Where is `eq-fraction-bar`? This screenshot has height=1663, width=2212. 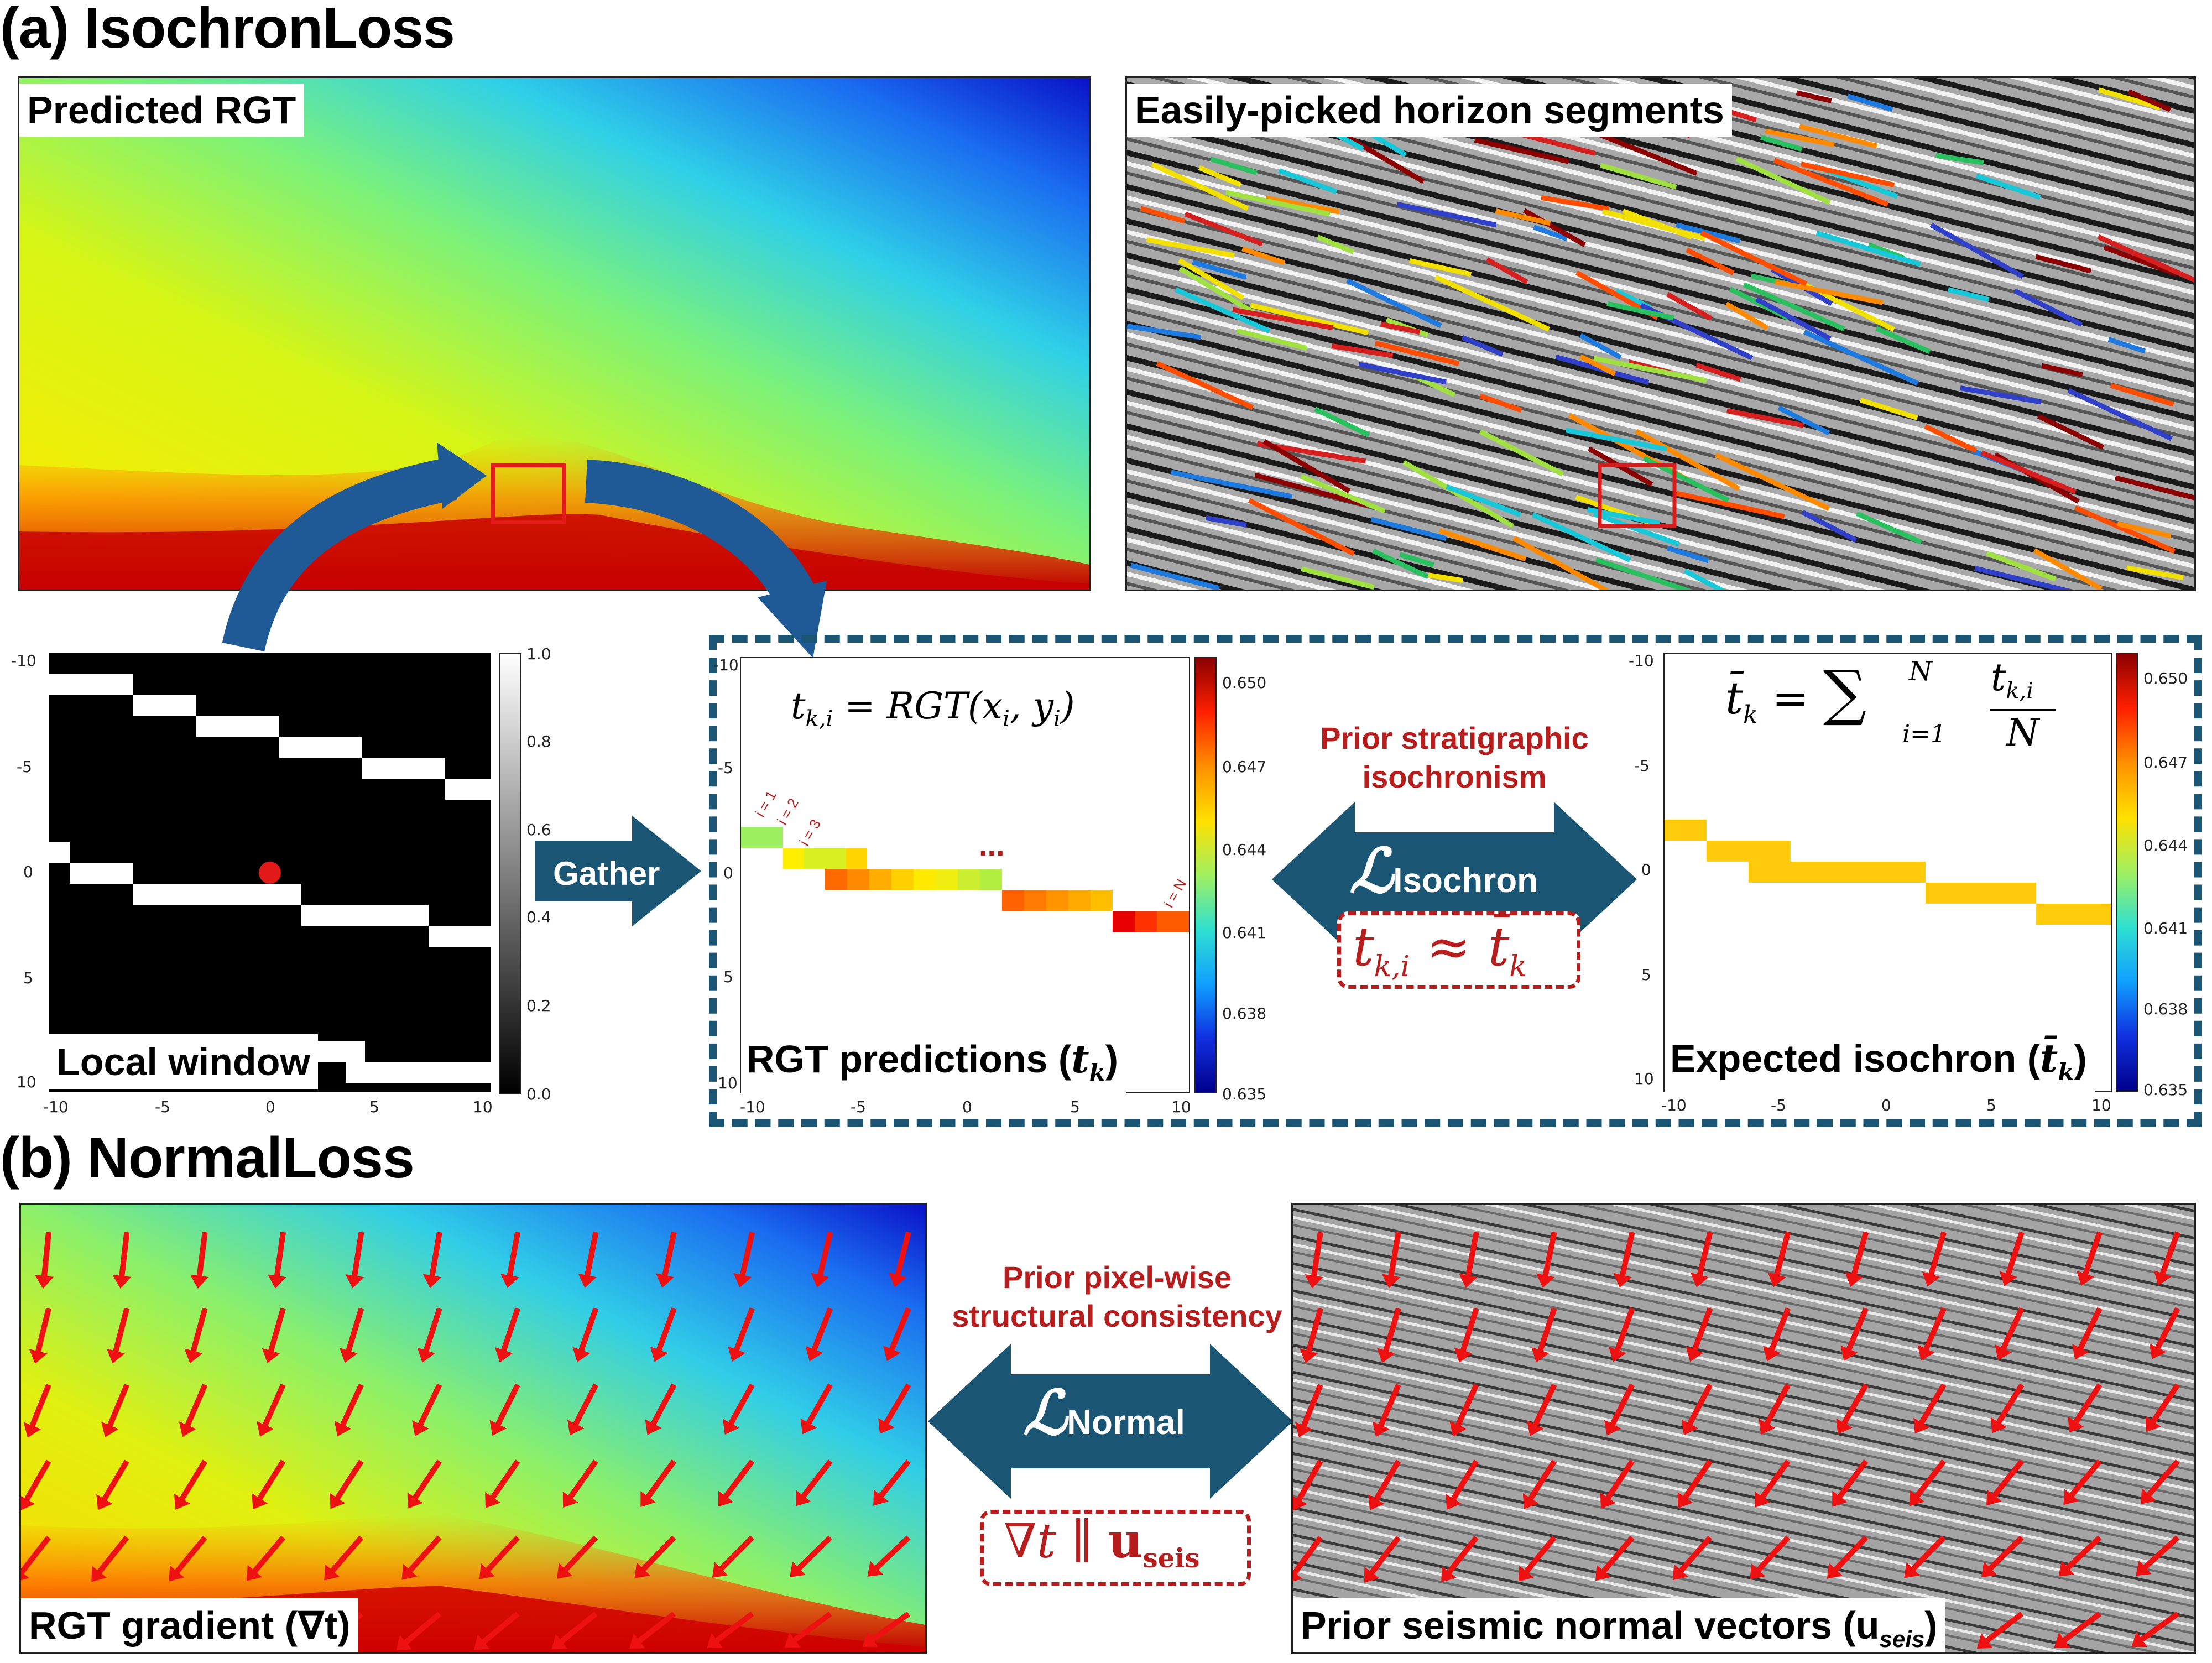 eq-fraction-bar is located at coordinates (2023, 710).